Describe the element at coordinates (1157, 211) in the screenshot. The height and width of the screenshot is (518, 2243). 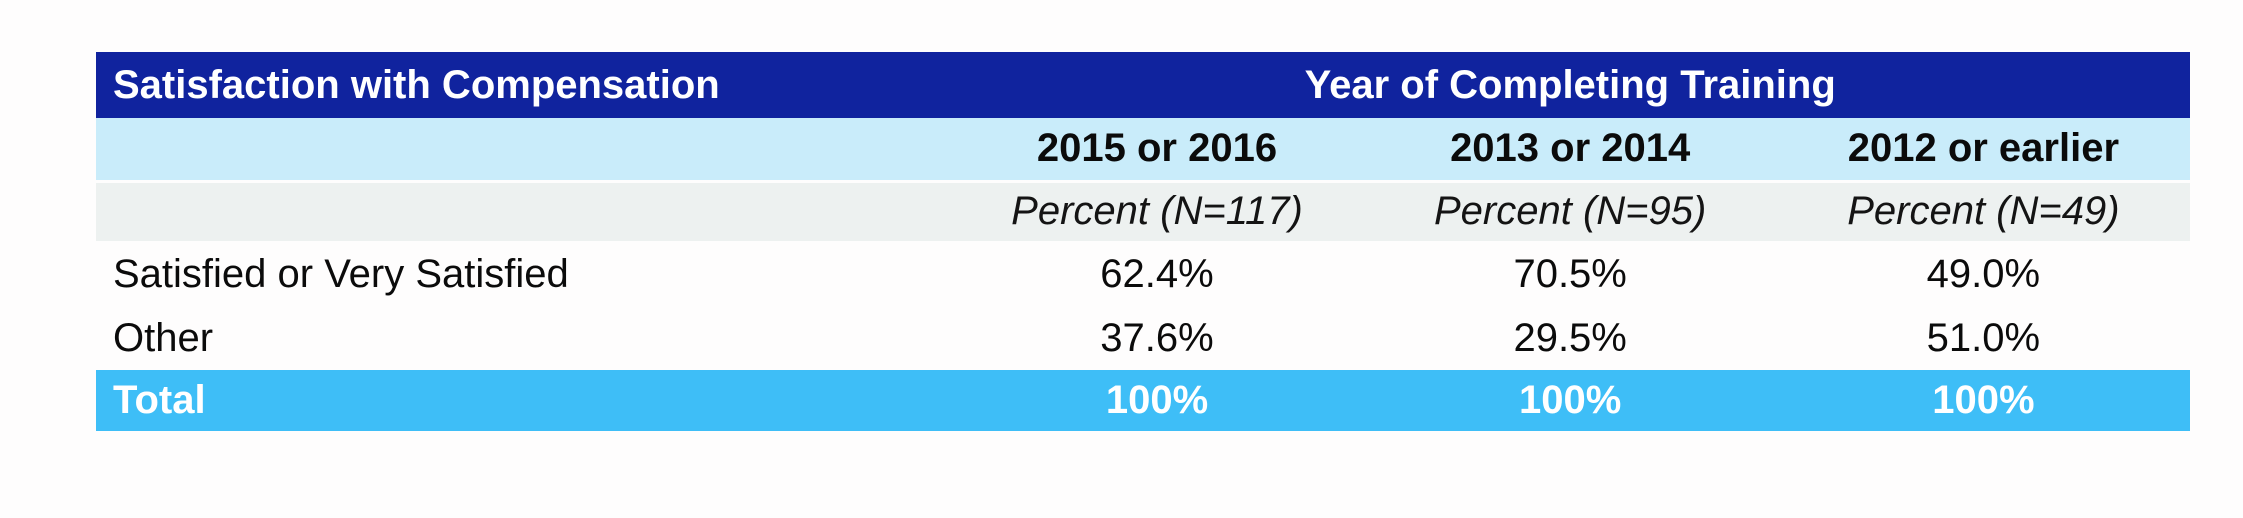
I see `percent-n-header: Percent (N=117)` at that location.